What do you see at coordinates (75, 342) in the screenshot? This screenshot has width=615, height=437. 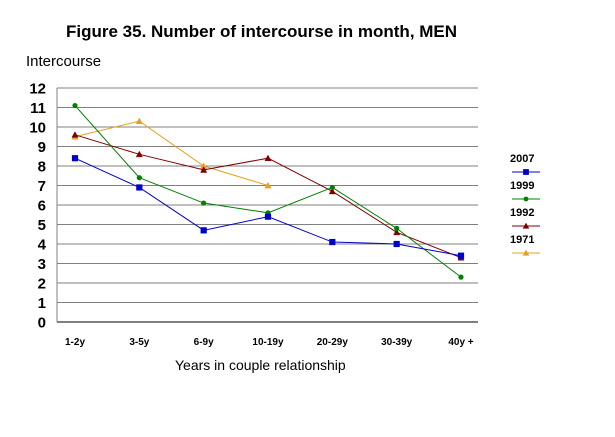 I see `x-tick-label: 1-2y` at bounding box center [75, 342].